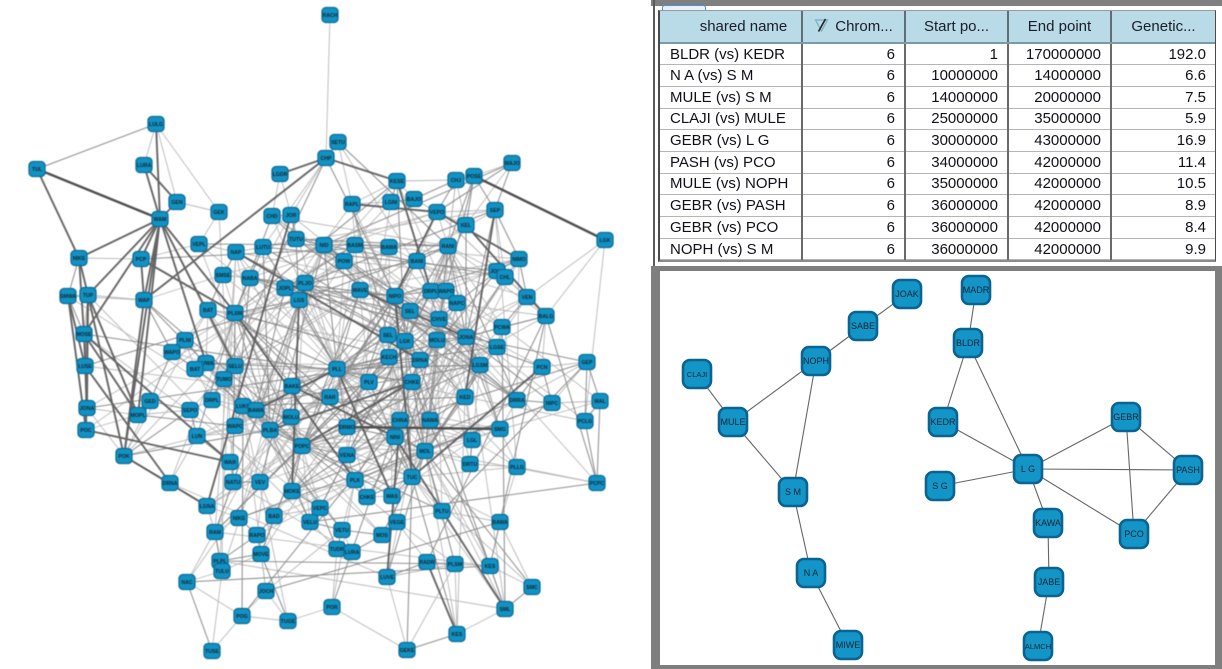  I want to click on svg-text: LGSM, so click(480, 366).